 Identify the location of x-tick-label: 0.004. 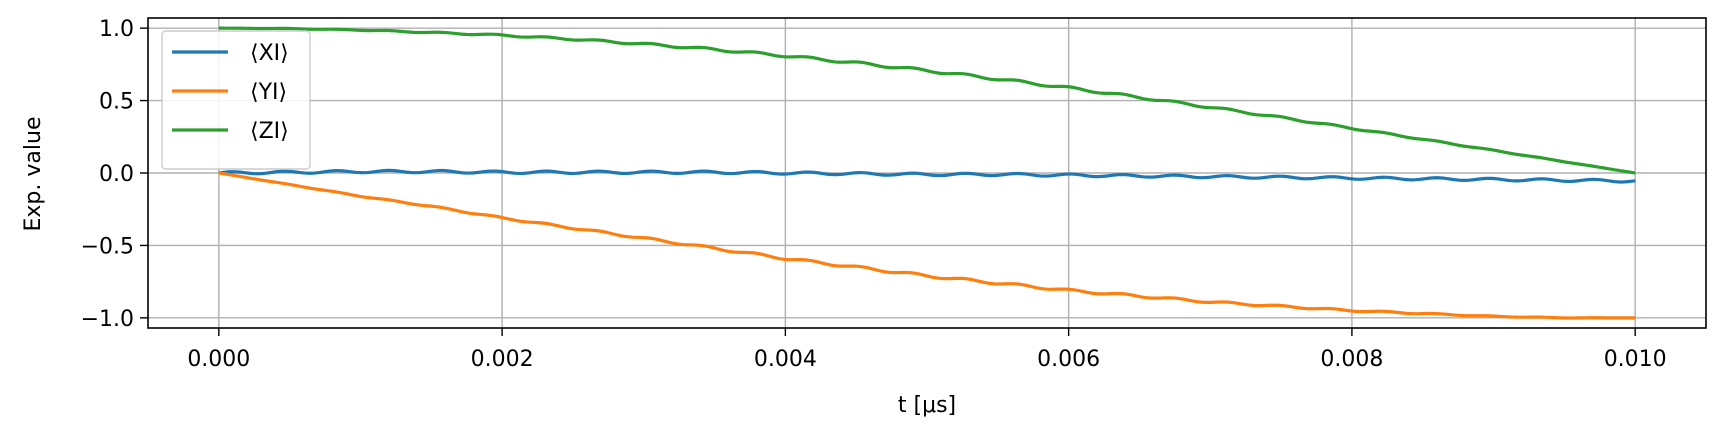
(785, 359).